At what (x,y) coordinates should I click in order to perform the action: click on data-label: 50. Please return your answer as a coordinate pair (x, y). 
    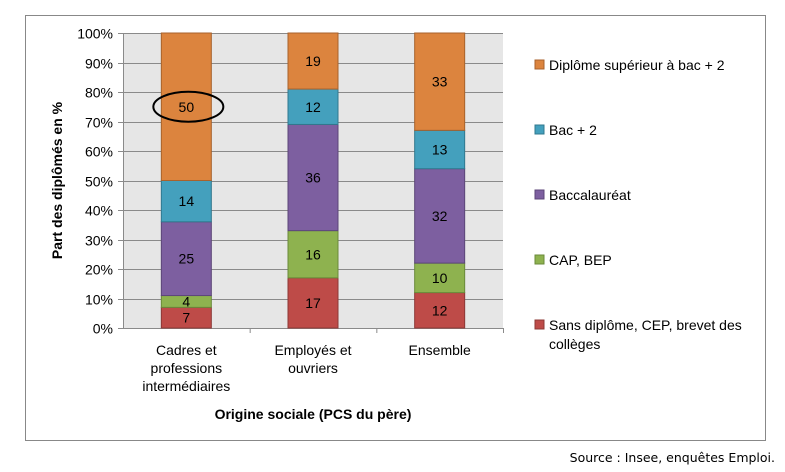
    Looking at the image, I should click on (187, 107).